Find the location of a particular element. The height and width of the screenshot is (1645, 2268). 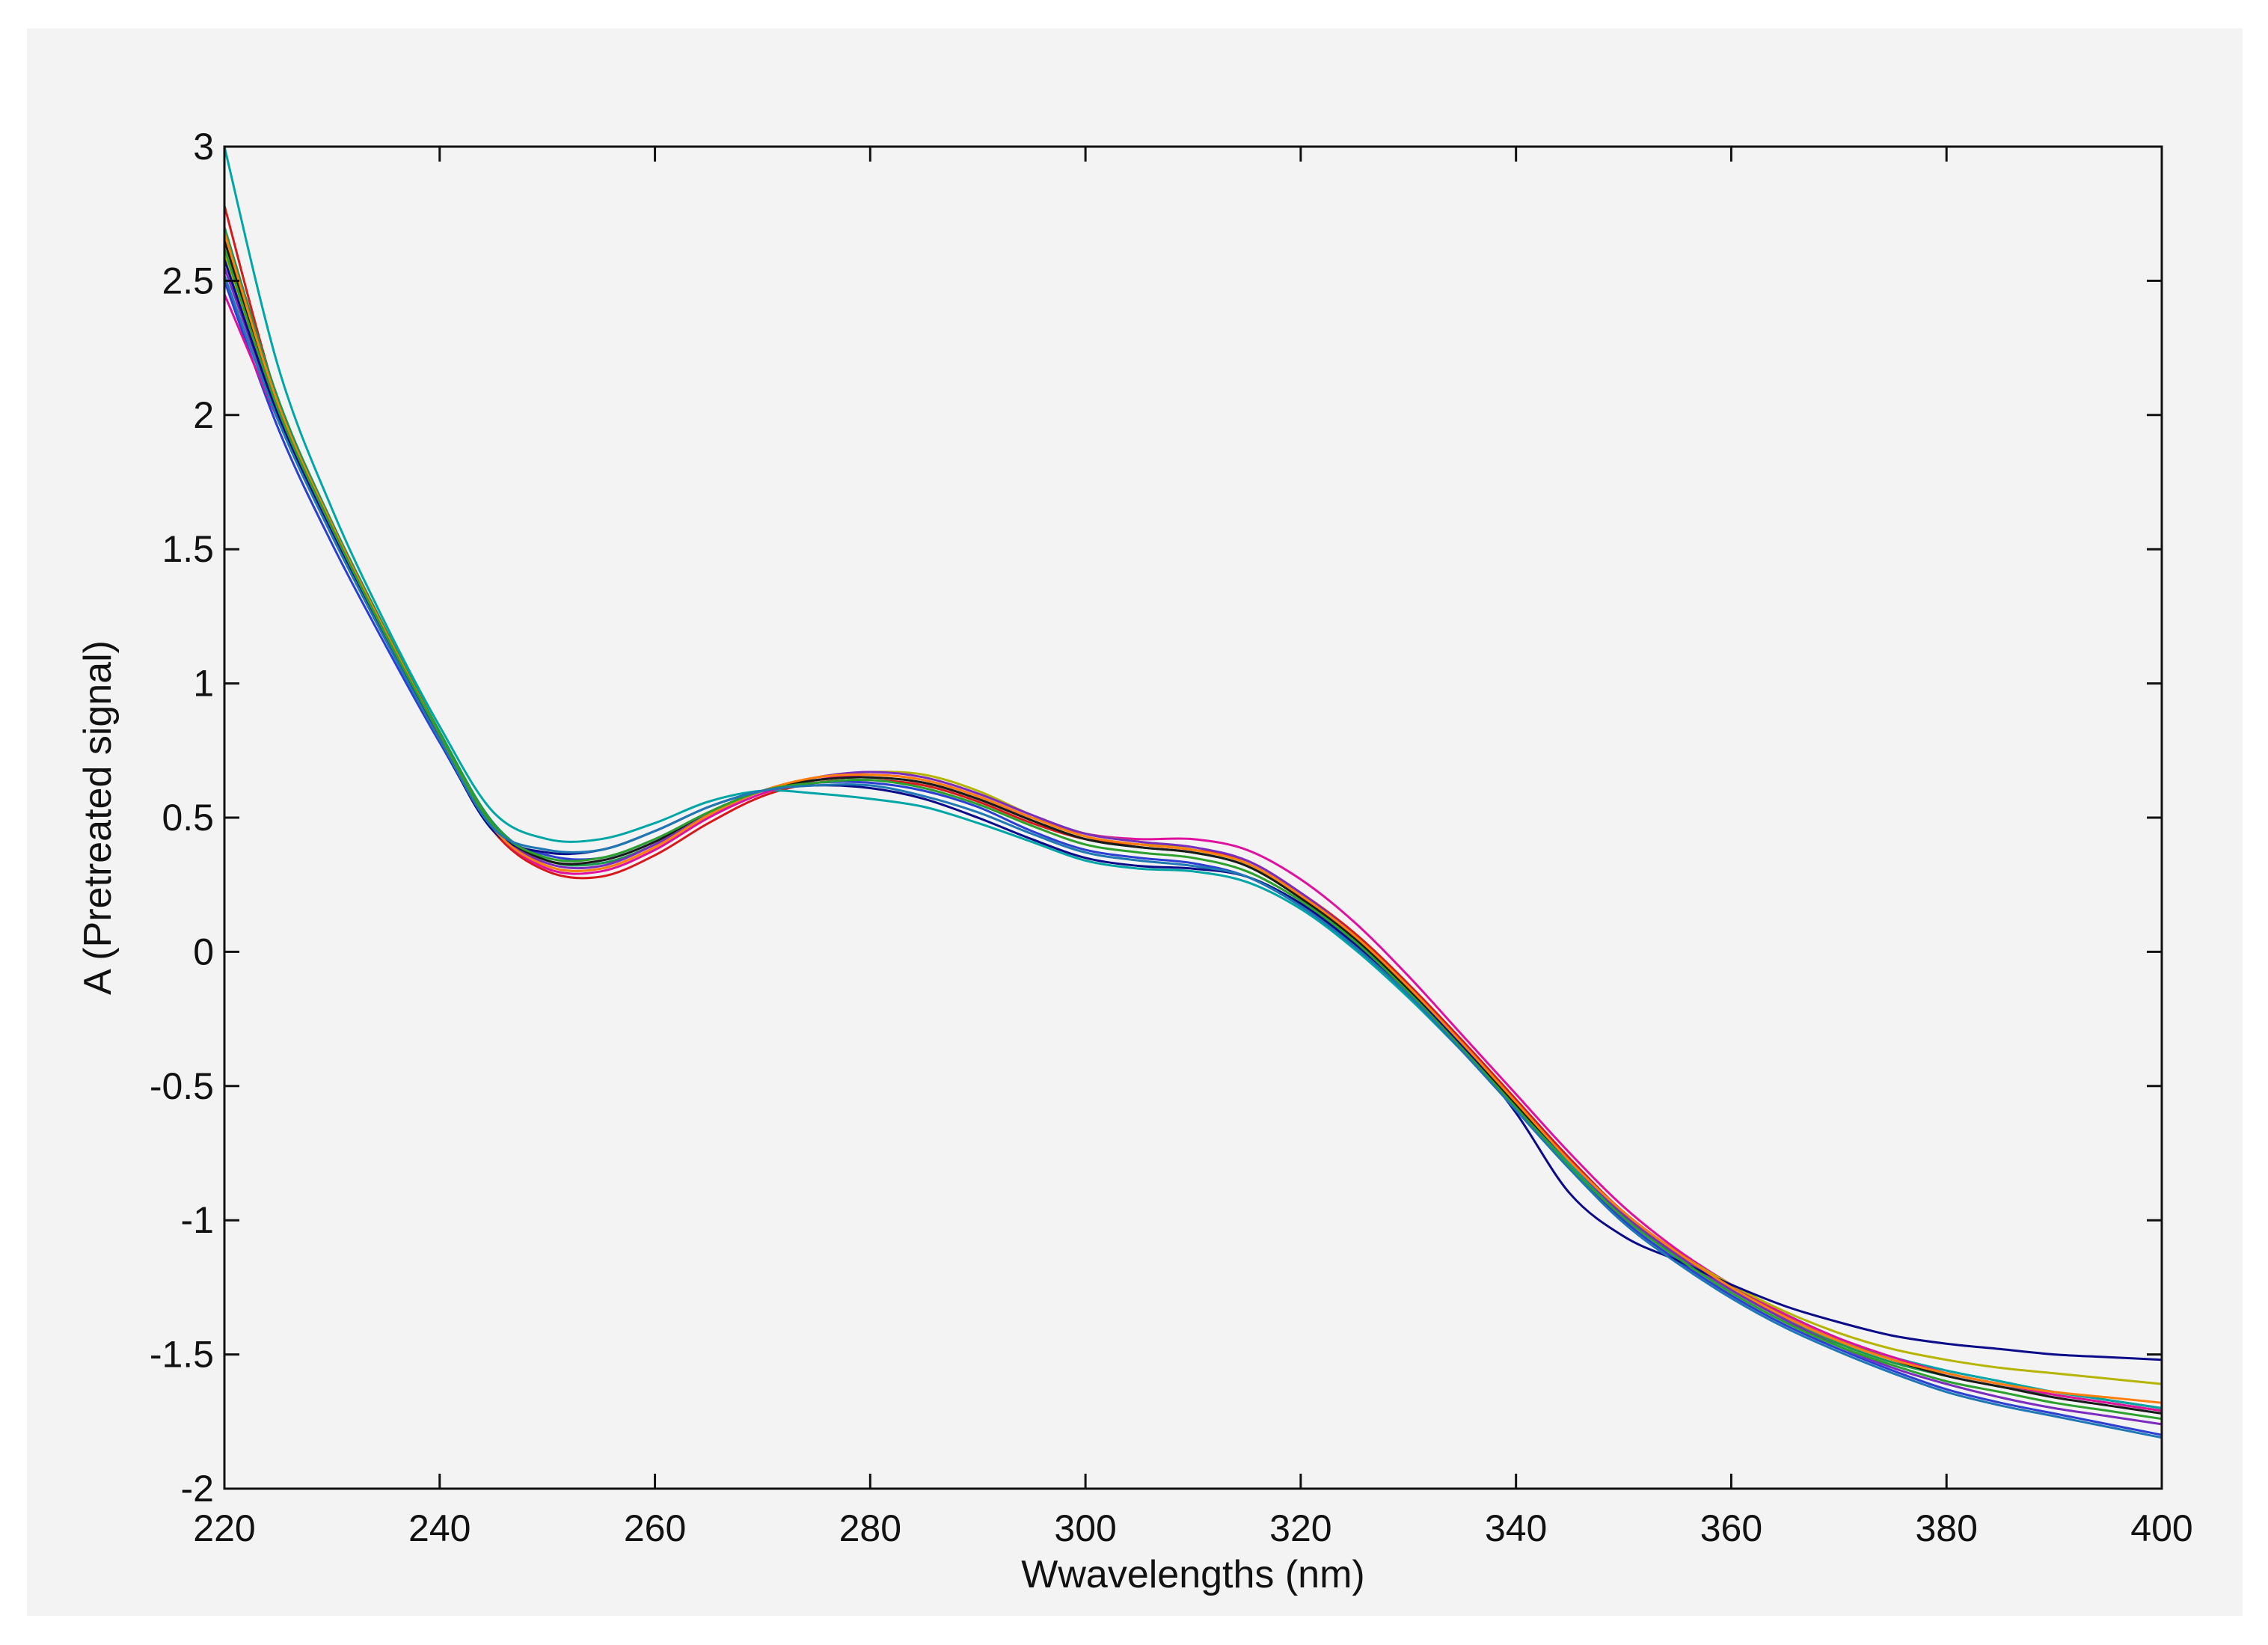

y-tick-label: -2 is located at coordinates (198, 1489).